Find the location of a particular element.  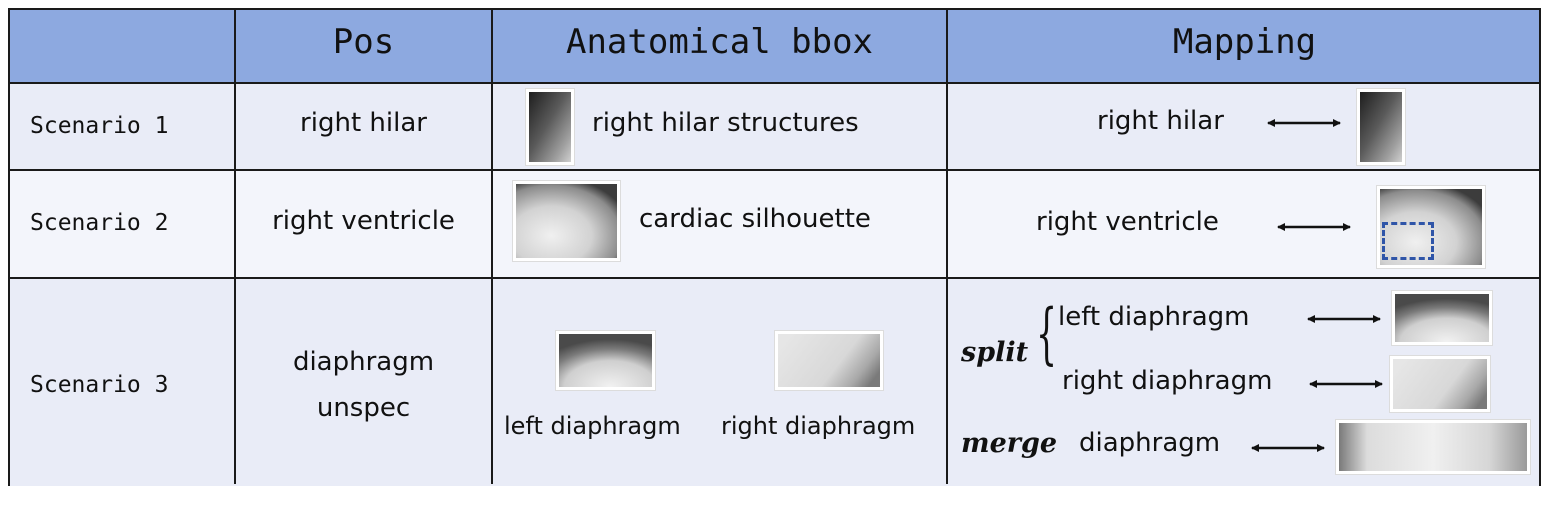

scenario-3-label: Scenario 3 is located at coordinates (99, 385).